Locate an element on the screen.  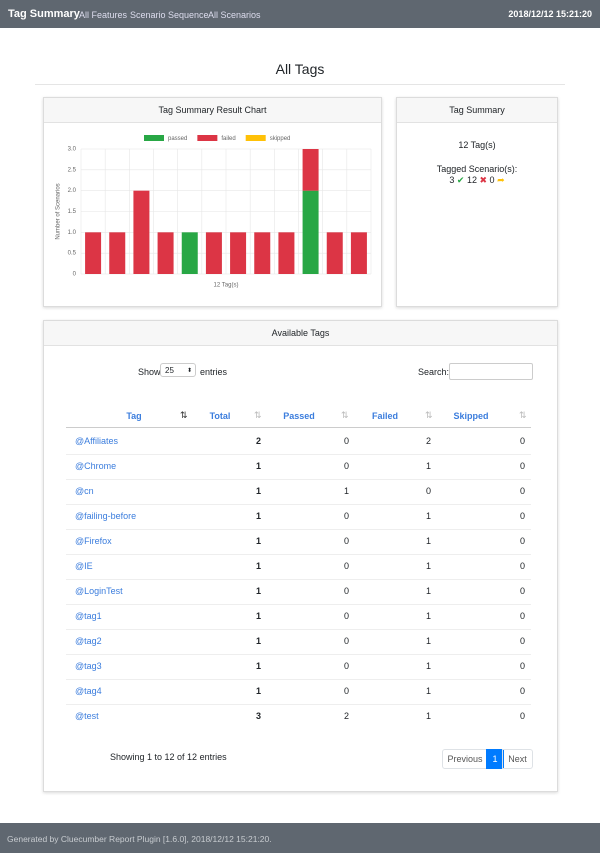
tag-link: @failing-before is located at coordinates (106, 516).